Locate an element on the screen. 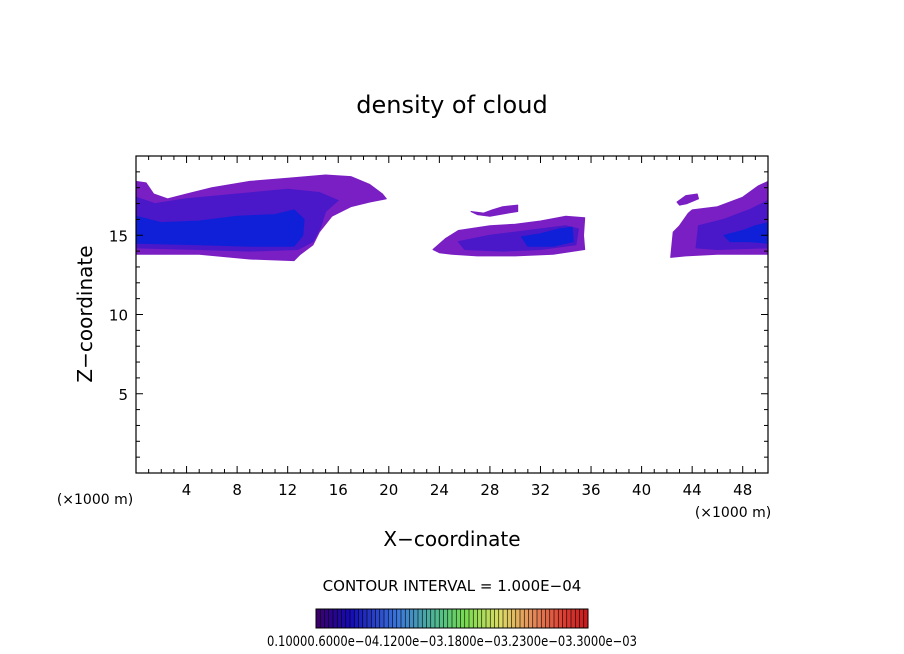 The image size is (904, 654). colorbar-frame is located at coordinates (452, 618).